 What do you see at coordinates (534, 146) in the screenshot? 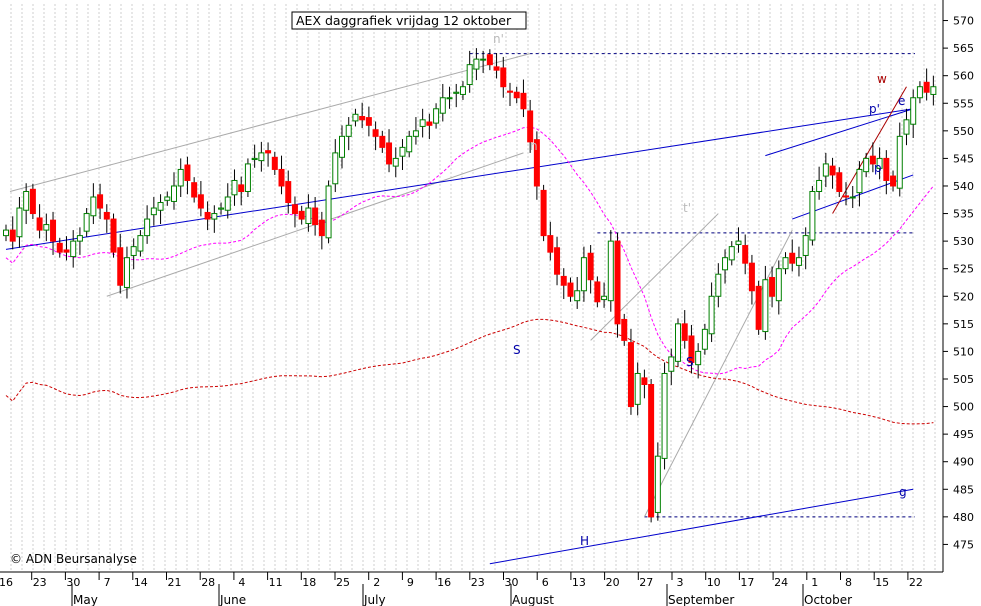
I see `marker-n: n` at bounding box center [534, 146].